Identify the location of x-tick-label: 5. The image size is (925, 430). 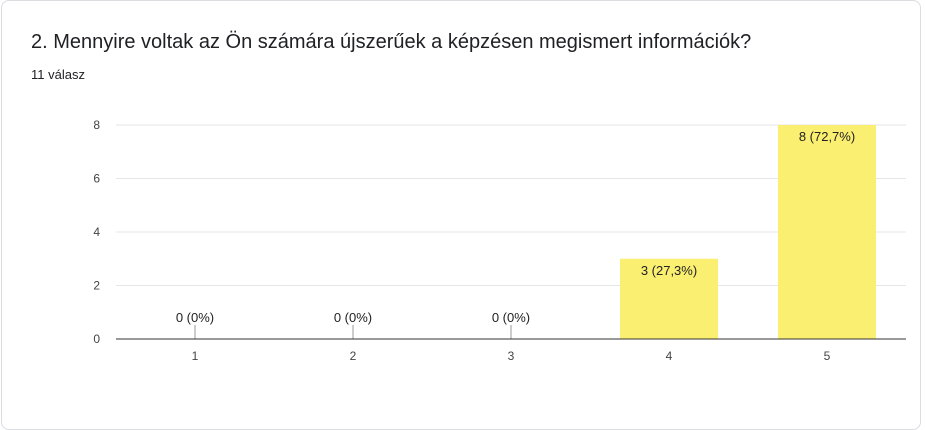
(827, 356).